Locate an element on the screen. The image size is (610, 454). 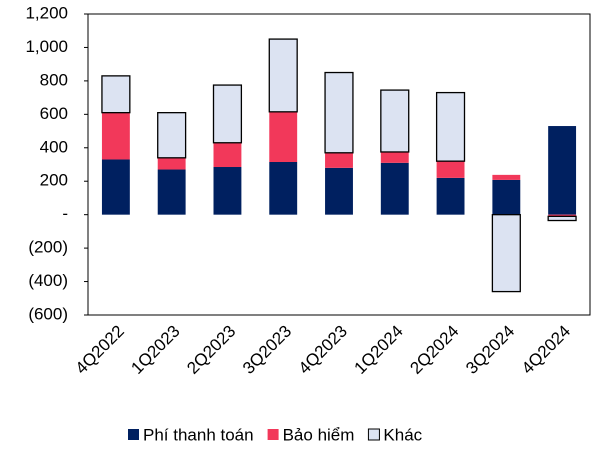
x-tick-label: 3Q2024 is located at coordinates (490, 350).